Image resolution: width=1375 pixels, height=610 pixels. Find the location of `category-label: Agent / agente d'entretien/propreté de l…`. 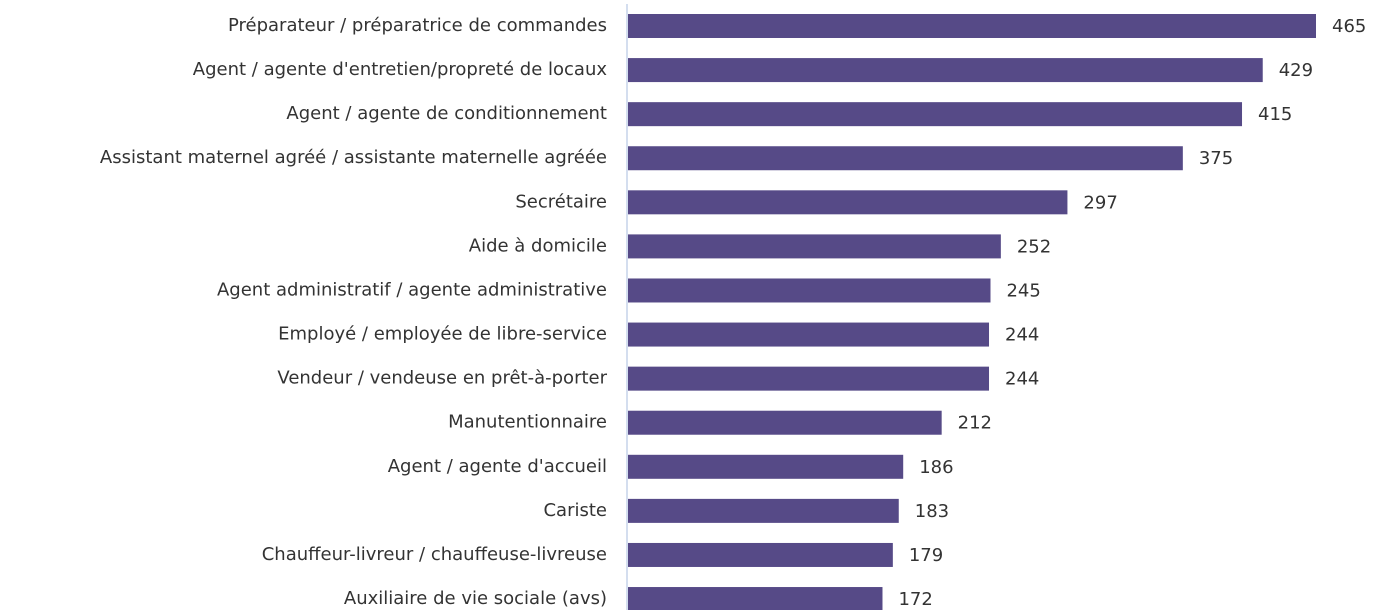

category-label: Agent / agente d'entretien/propreté de l… is located at coordinates (400, 69).